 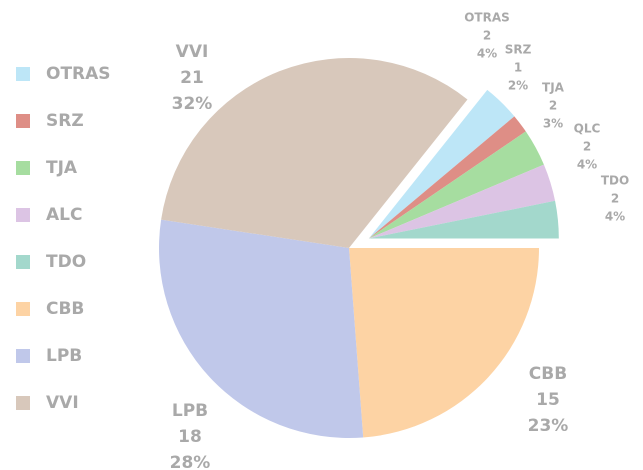 I want to click on legend-label: TDO, so click(x=66, y=262).